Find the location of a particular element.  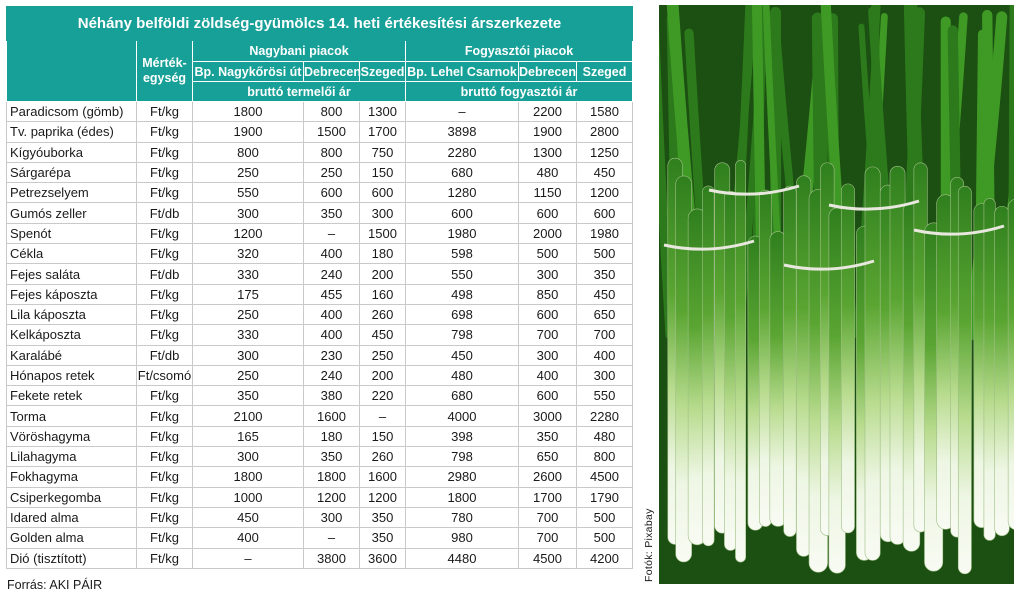

table-row: Kelkáposzta Ft/kg 330 400 450 798 700 700 is located at coordinates (320, 335).